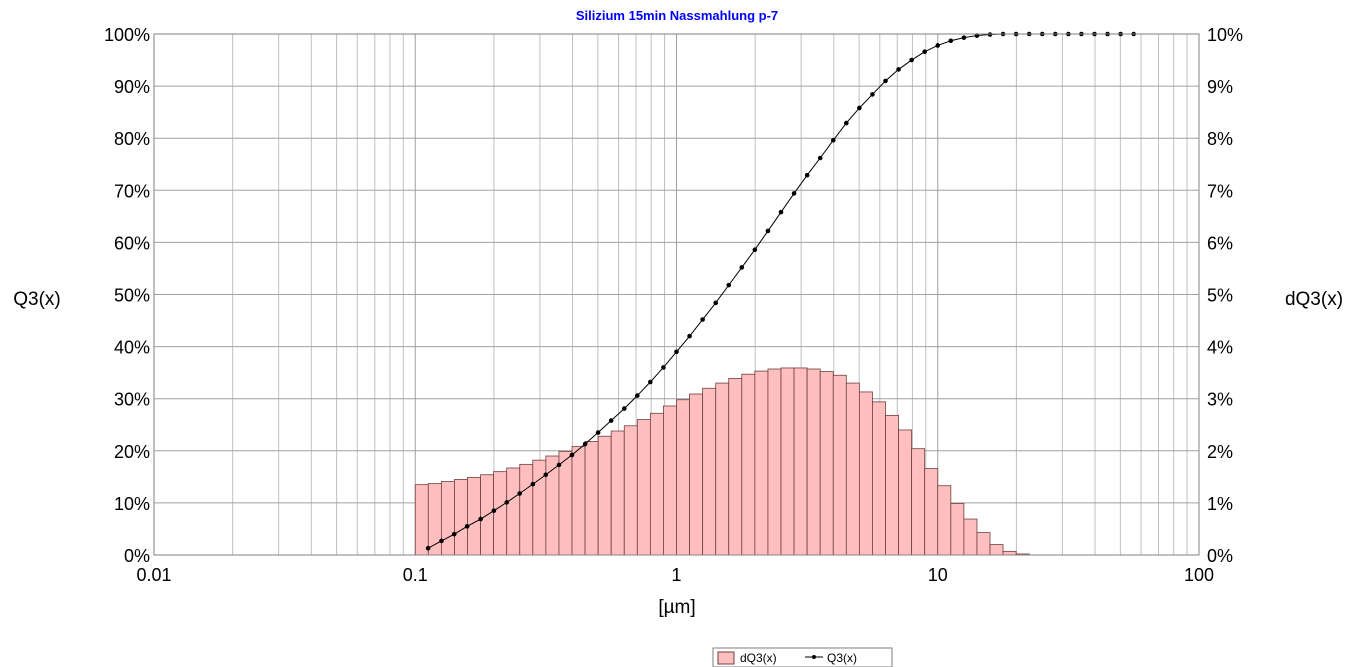 This screenshot has height=667, width=1359. What do you see at coordinates (842, 658) in the screenshot?
I see `legend-label-q3: Q3(x)` at bounding box center [842, 658].